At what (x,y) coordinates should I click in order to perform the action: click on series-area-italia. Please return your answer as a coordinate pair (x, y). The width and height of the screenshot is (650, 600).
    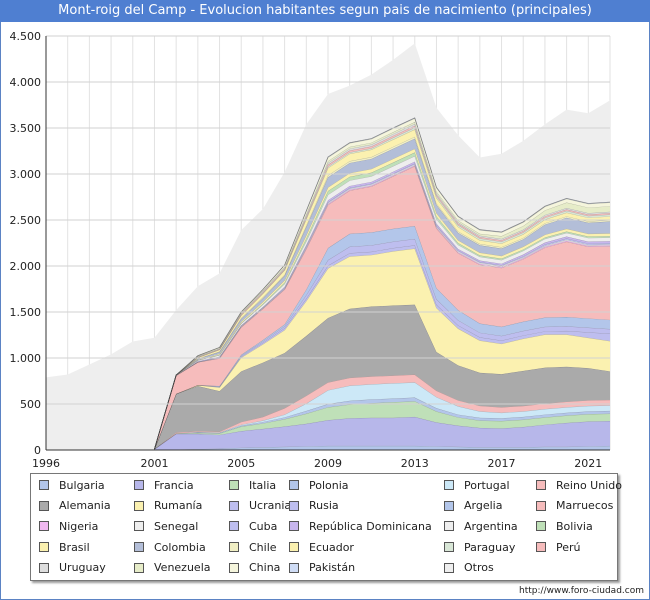
    Looking at the image, I should click on (382, 425).